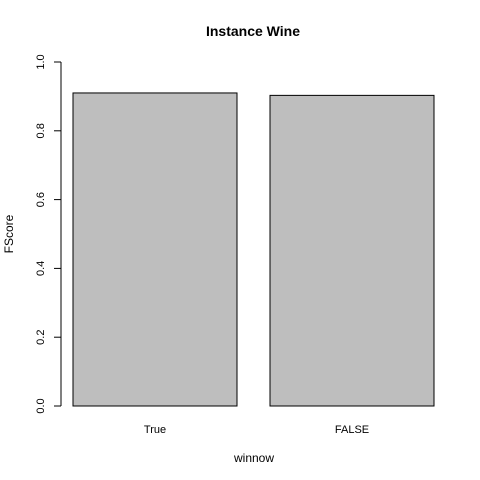 This screenshot has width=480, height=480. I want to click on x-tick-labels: True FALSE, so click(256, 430).